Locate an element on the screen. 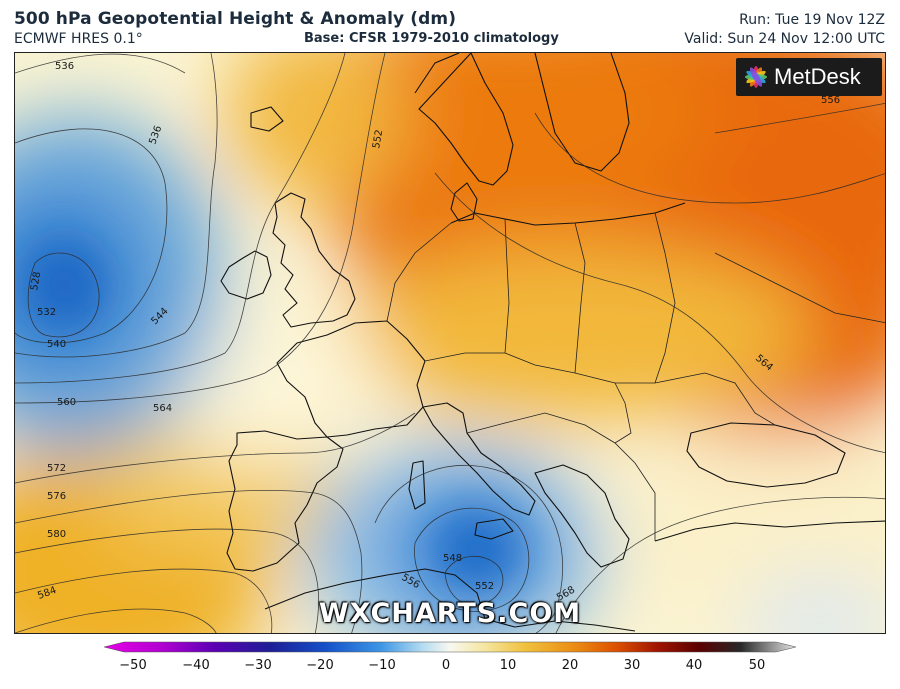 This screenshot has width=900, height=689. contour-label: 564 is located at coordinates (162, 408).